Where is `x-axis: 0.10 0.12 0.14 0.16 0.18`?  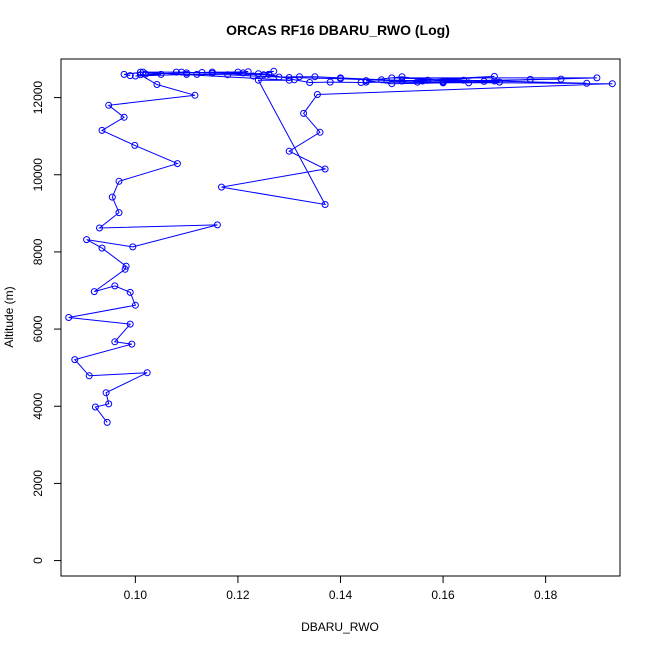
x-axis: 0.10 0.12 0.14 0.16 0.18 is located at coordinates (341, 589).